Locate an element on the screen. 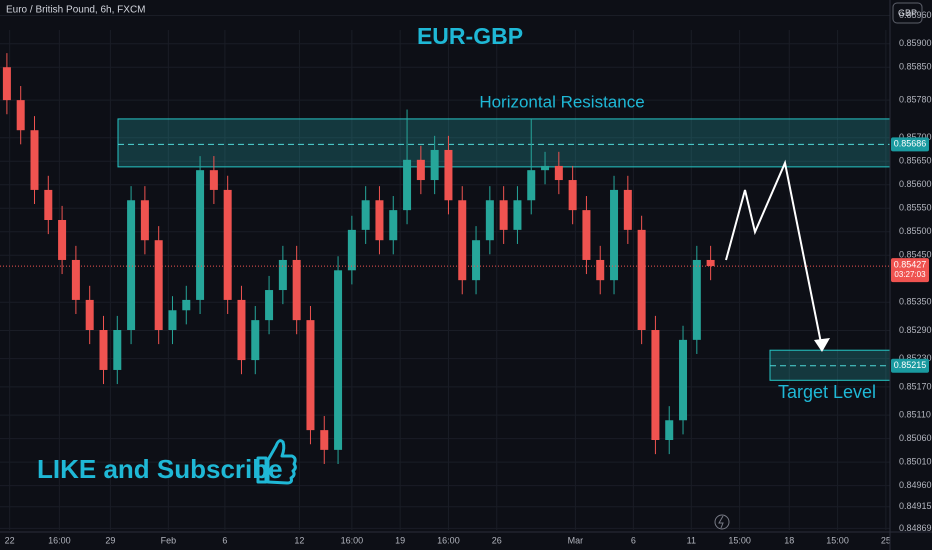  x-tick-label: 22 is located at coordinates (10, 540).